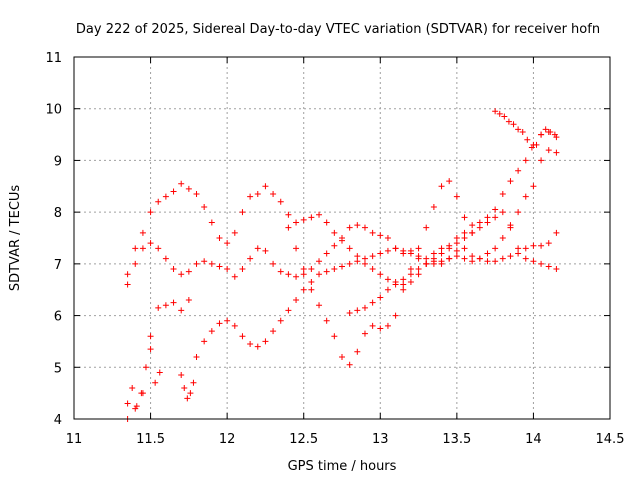  I want to click on x-tick-label: 11.5, so click(150, 439).